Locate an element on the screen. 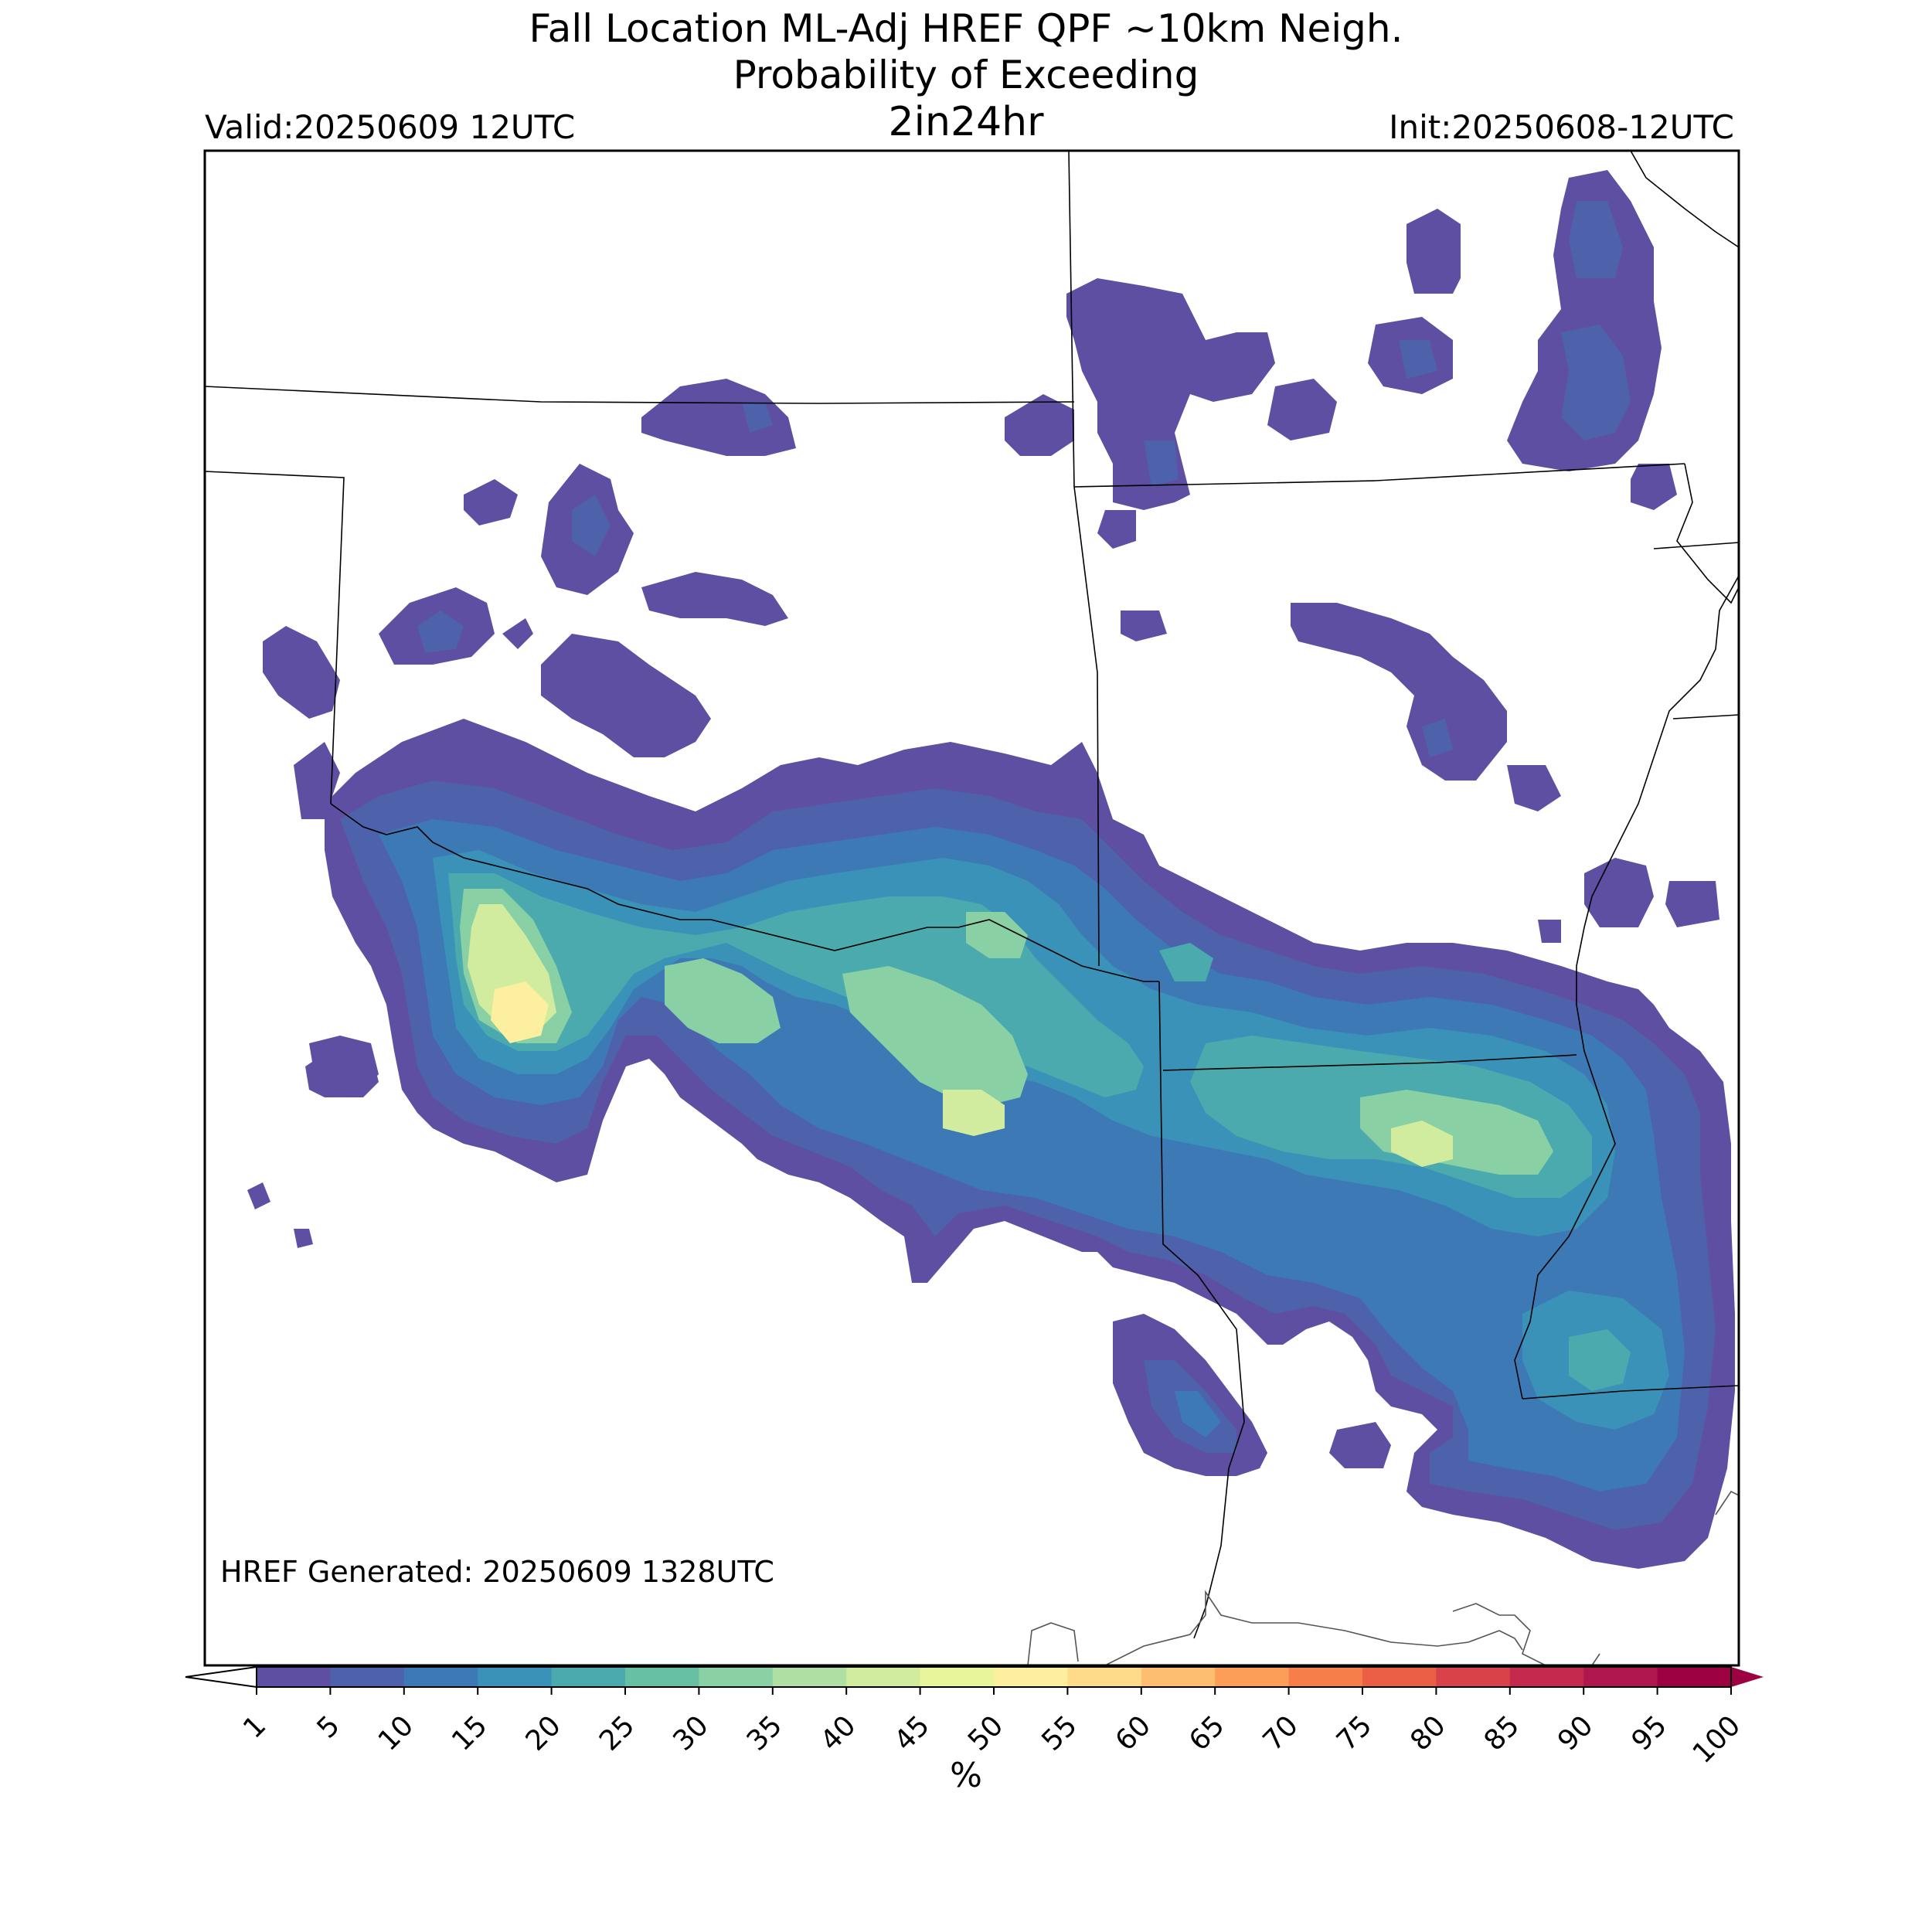 The height and width of the screenshot is (1932, 1932). colorbar-tick-label: 65 is located at coordinates (1206, 1733).